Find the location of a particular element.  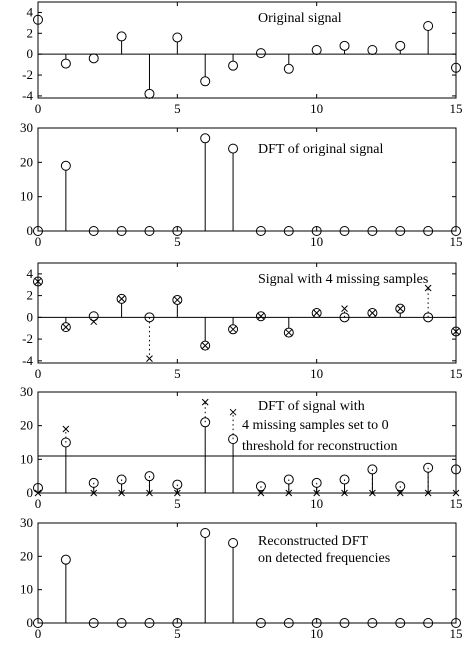

panel-annotation: DFT of original signal is located at coordinates (320, 149).